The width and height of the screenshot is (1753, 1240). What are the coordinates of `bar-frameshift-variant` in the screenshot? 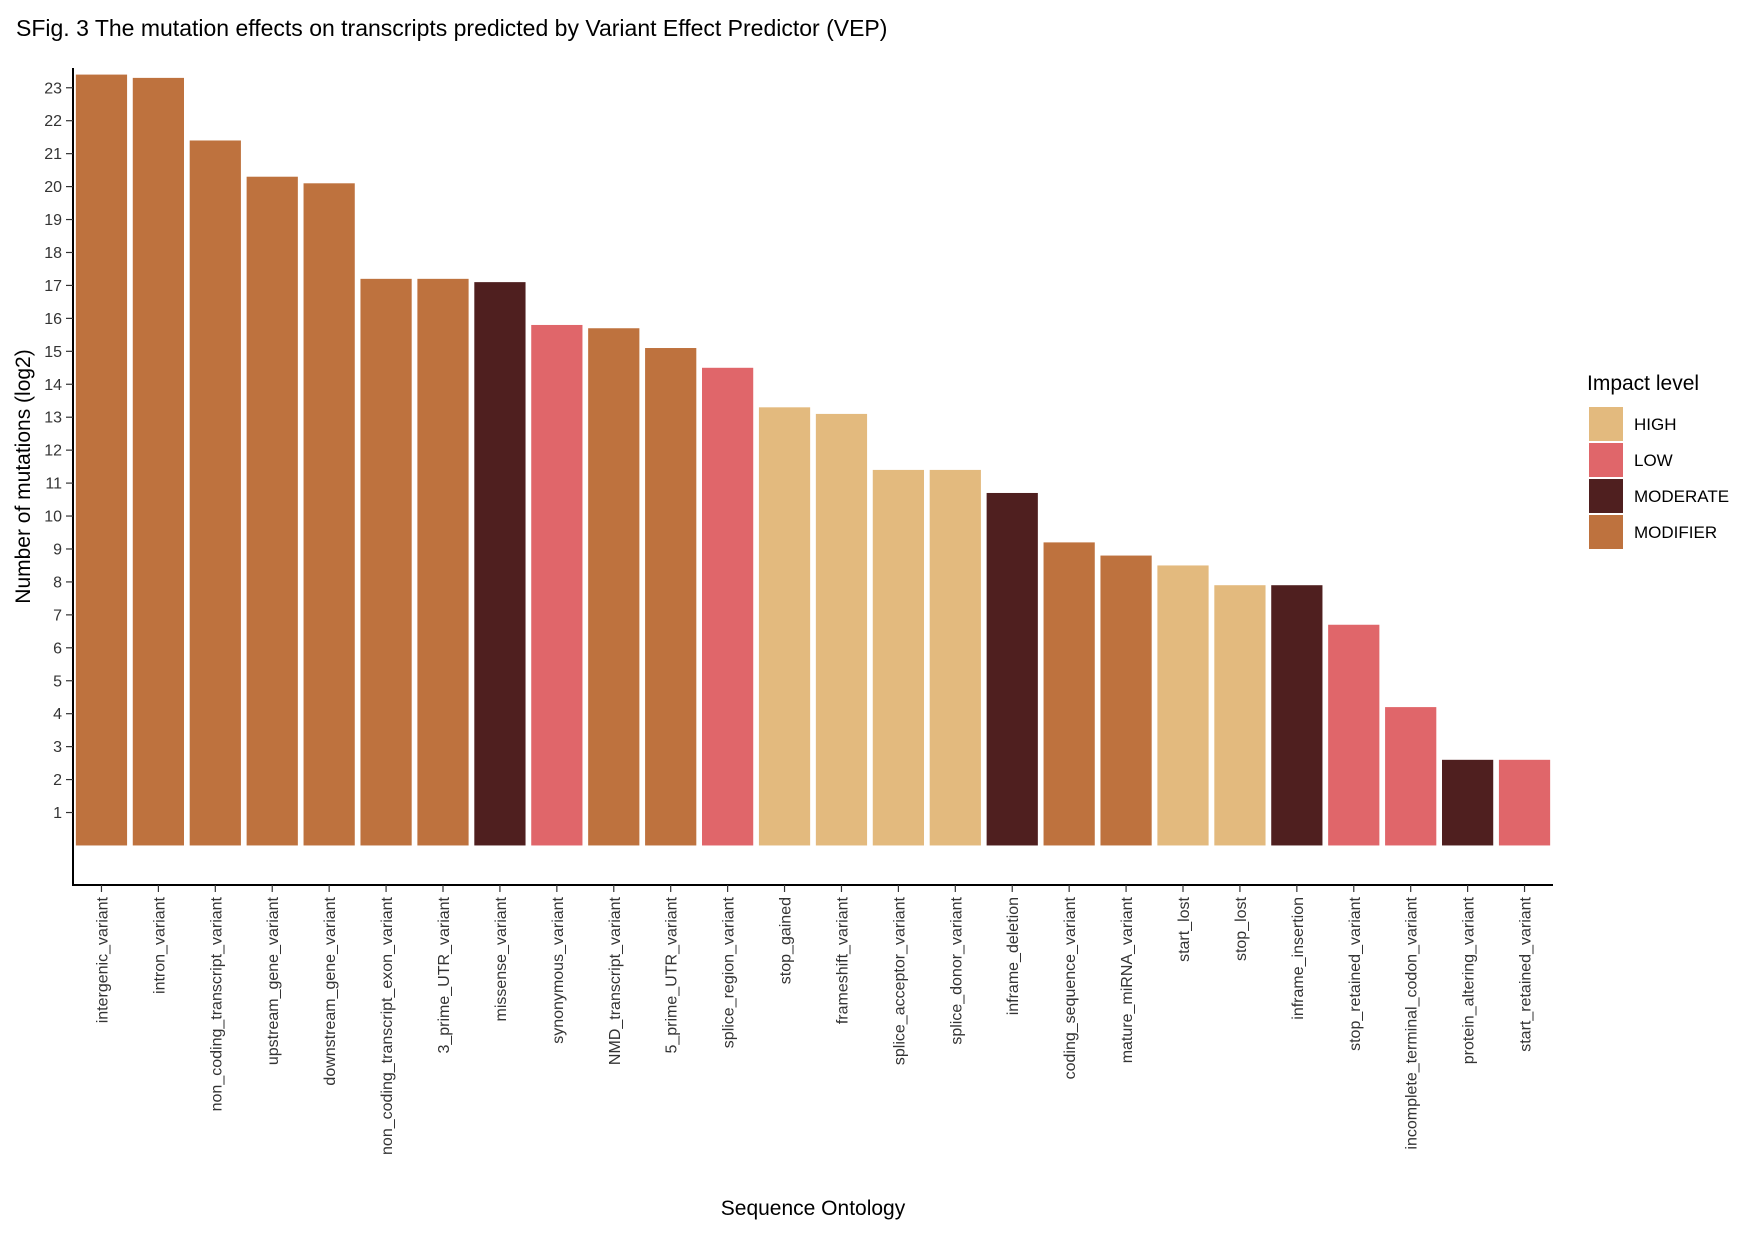 It's located at (841, 629).